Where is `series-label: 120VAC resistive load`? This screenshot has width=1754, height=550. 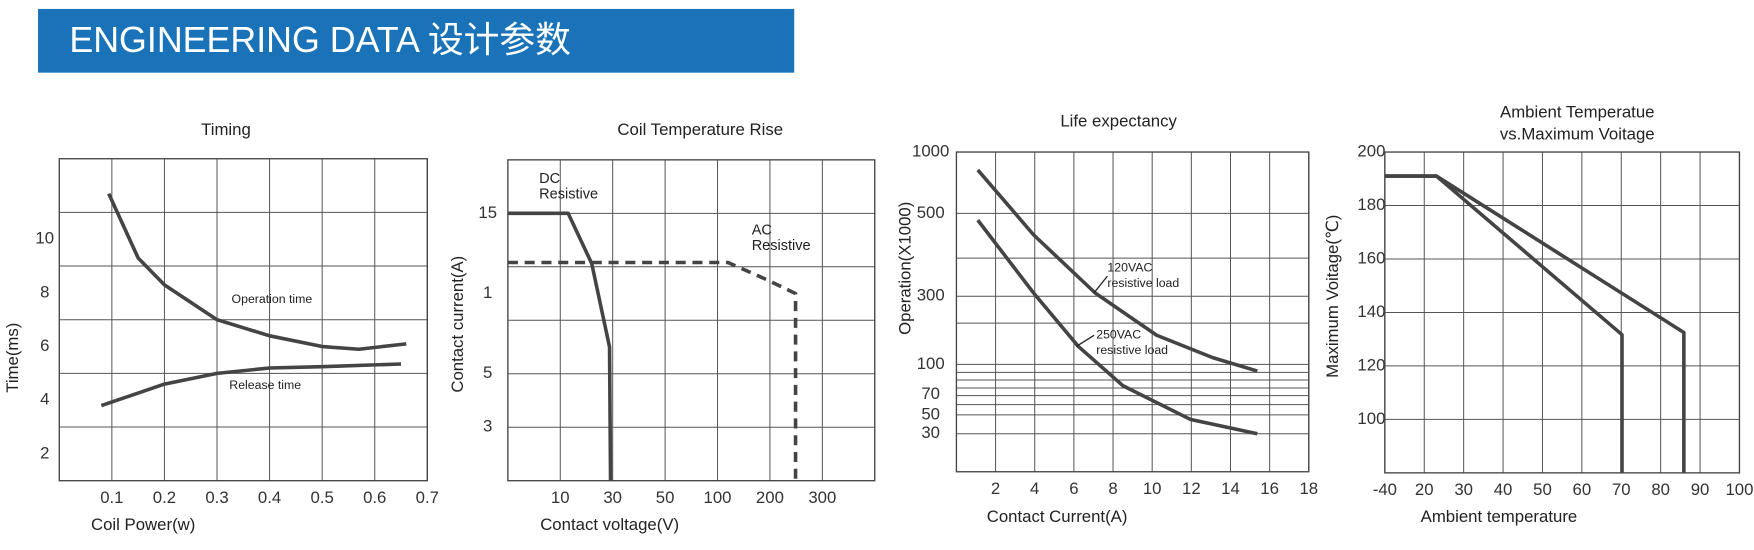
series-label: 120VAC resistive load is located at coordinates (1143, 276).